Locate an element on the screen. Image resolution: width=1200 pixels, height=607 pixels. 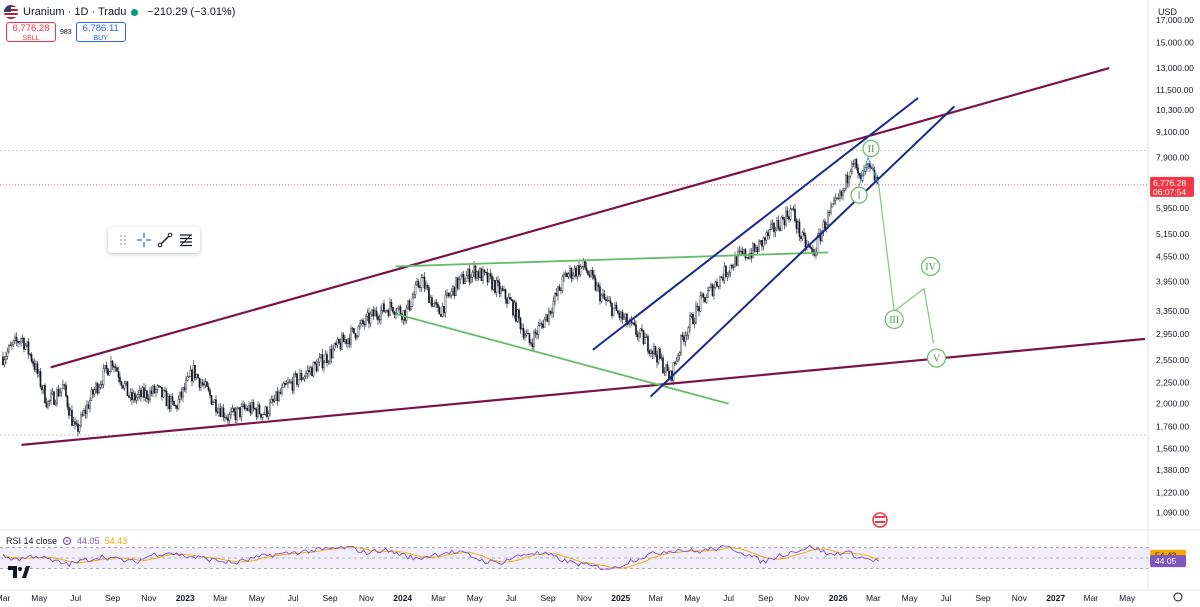
drag-handle-icon is located at coordinates (123, 240).